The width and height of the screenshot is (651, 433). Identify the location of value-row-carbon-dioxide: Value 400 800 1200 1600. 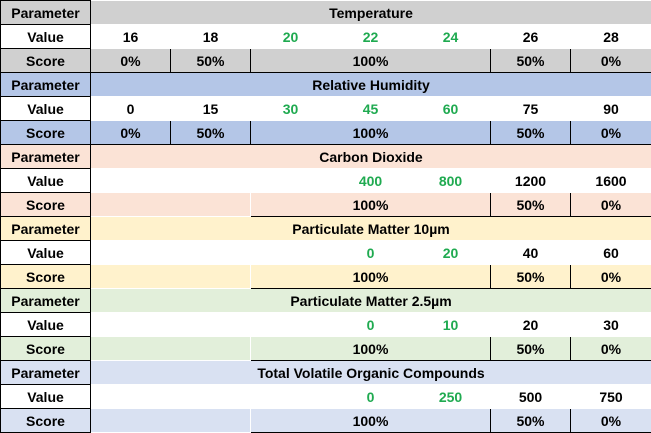
(325, 180).